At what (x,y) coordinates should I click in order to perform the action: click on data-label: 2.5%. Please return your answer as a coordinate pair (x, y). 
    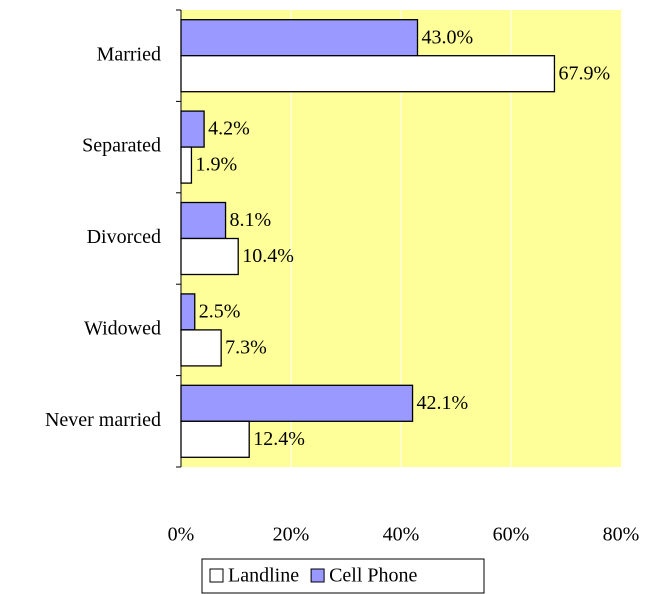
    Looking at the image, I should click on (220, 311).